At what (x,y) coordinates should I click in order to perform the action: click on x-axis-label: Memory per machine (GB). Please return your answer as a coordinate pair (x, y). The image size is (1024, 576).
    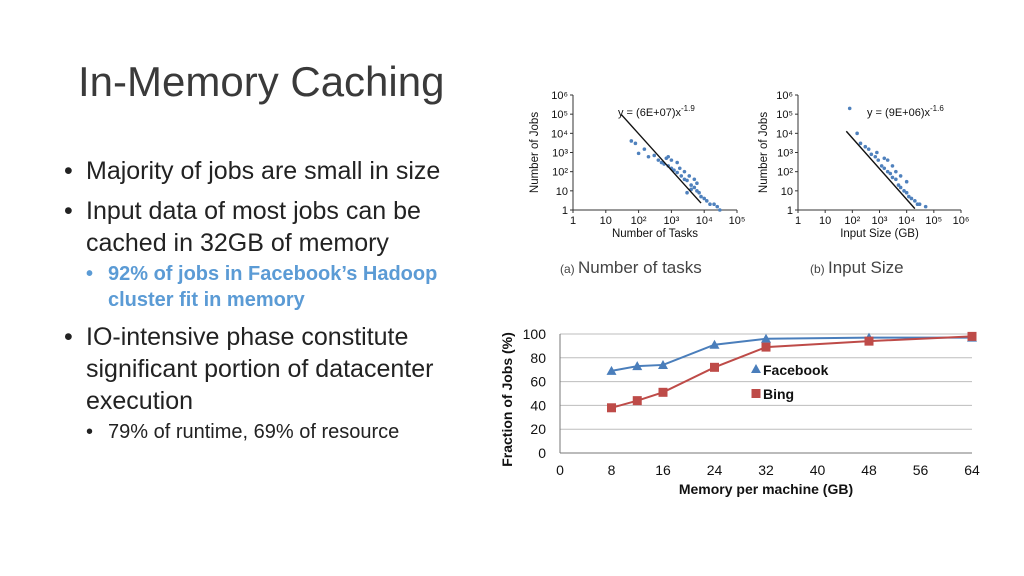
    Looking at the image, I should click on (766, 489).